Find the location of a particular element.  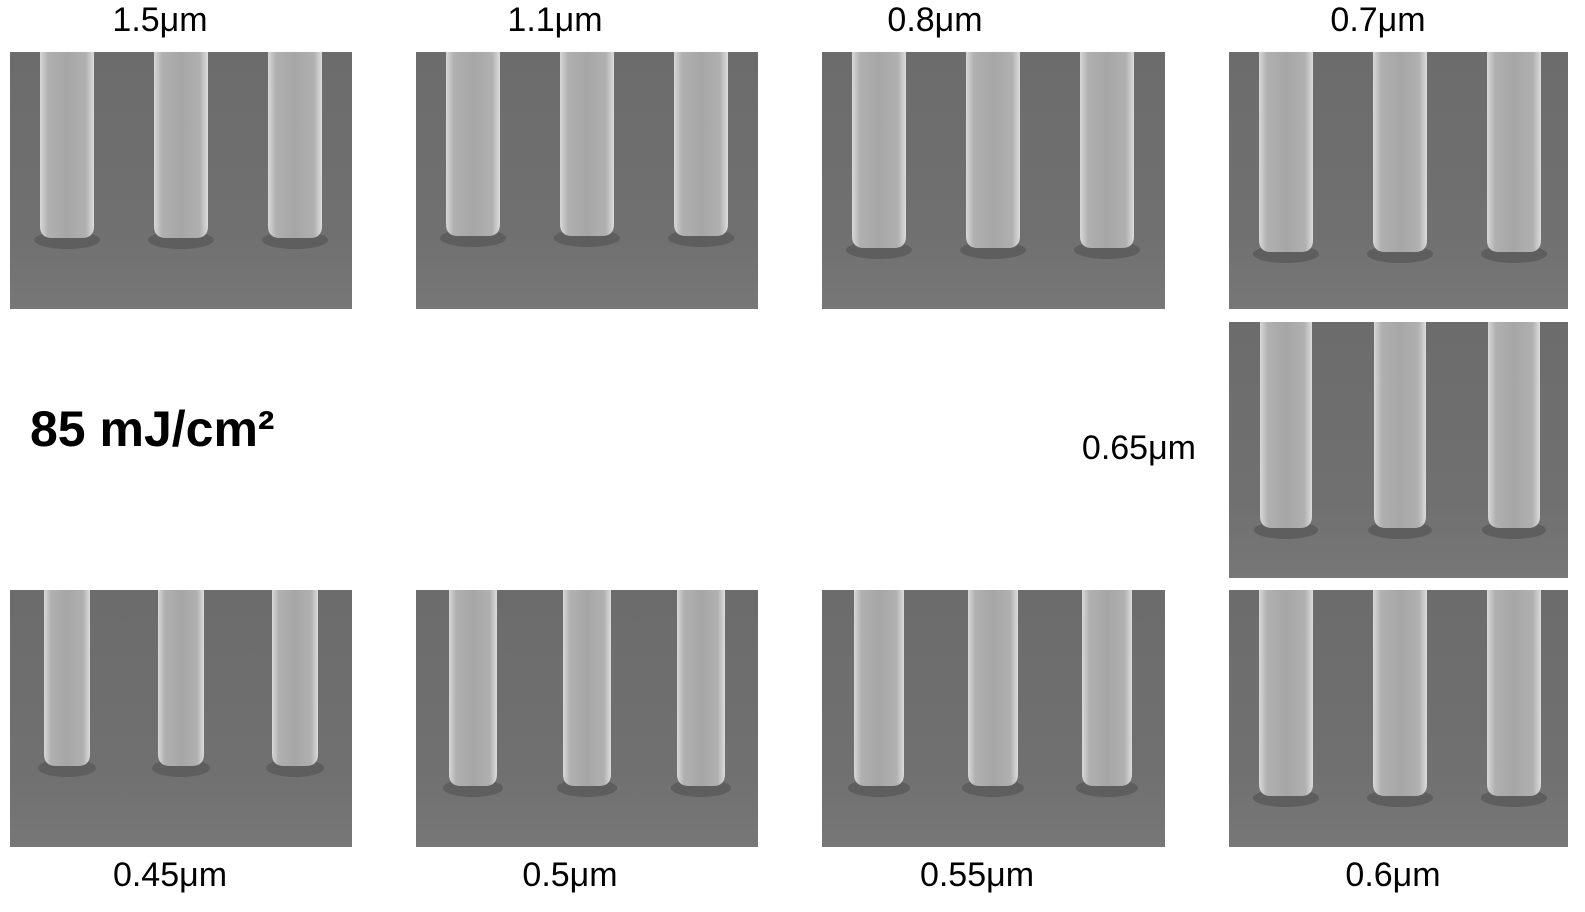

size-label: 0.65μm is located at coordinates (1139, 448).